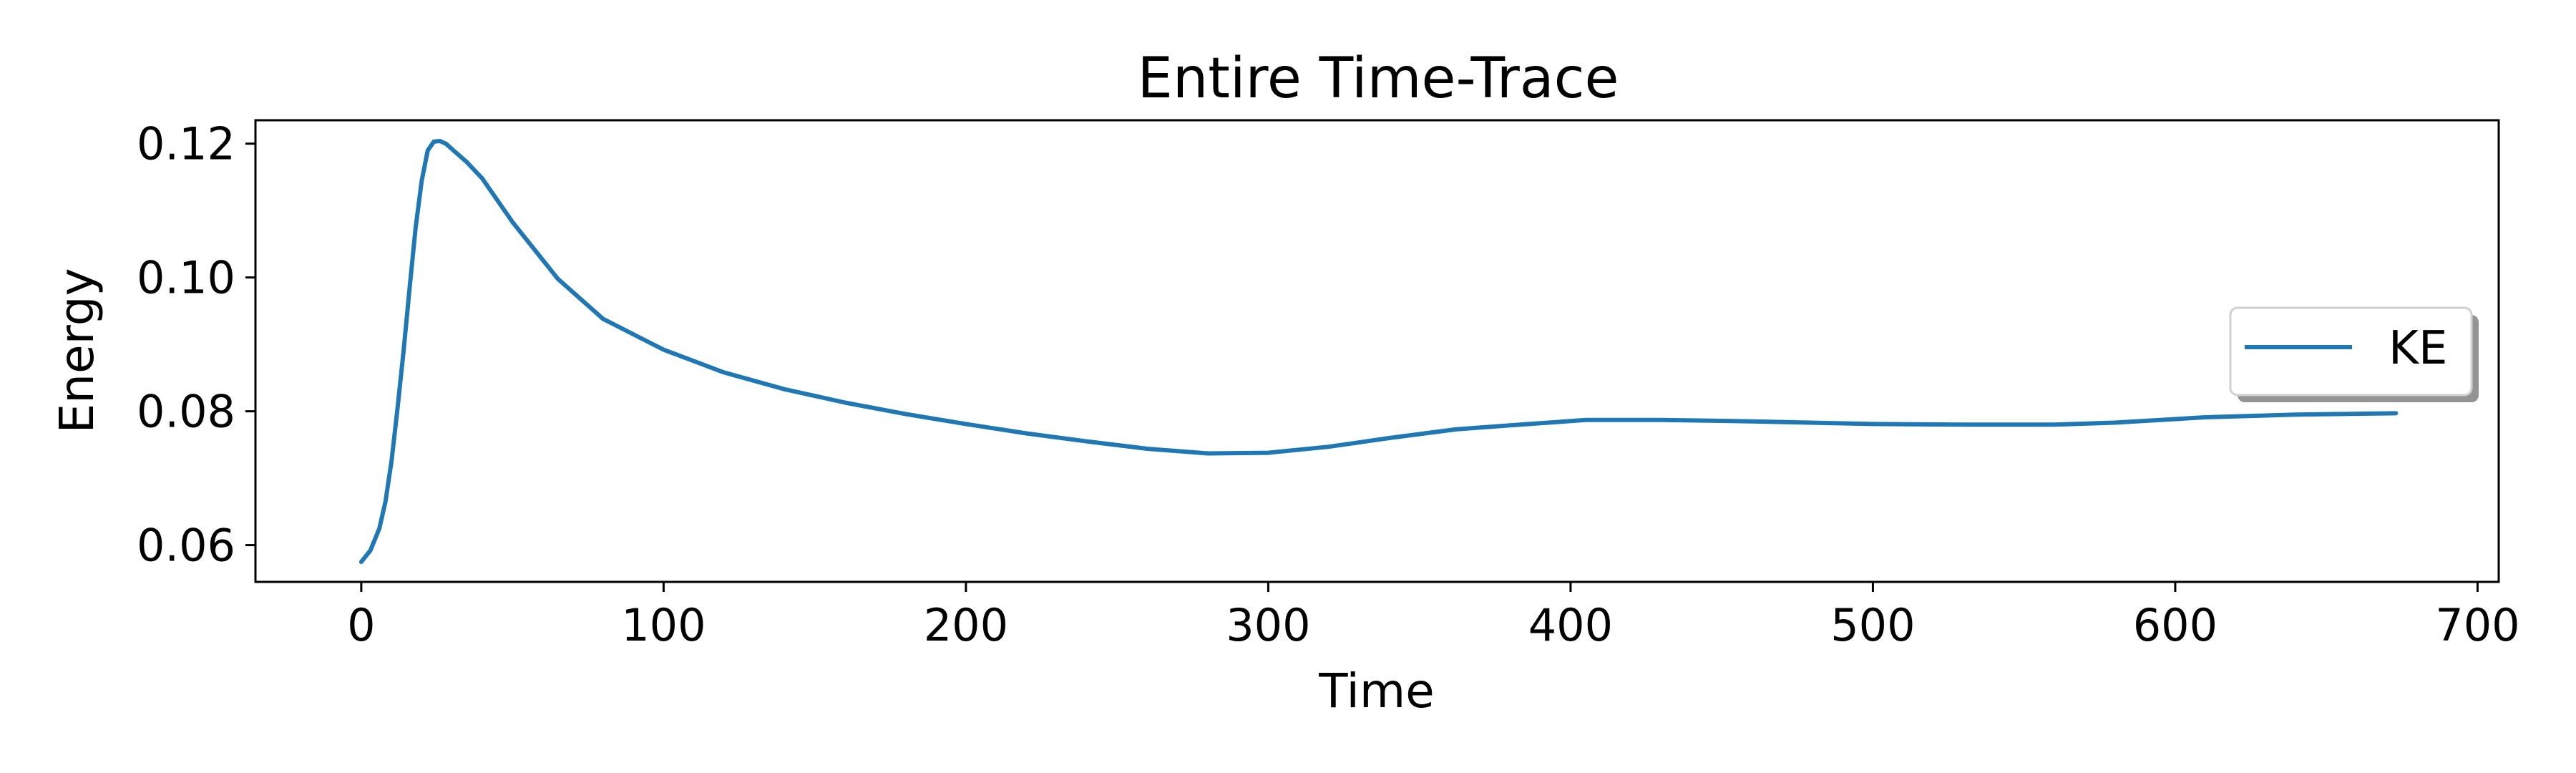 The width and height of the screenshot is (2576, 773). What do you see at coordinates (2418, 348) in the screenshot?
I see `legend-label-ke: KE` at bounding box center [2418, 348].